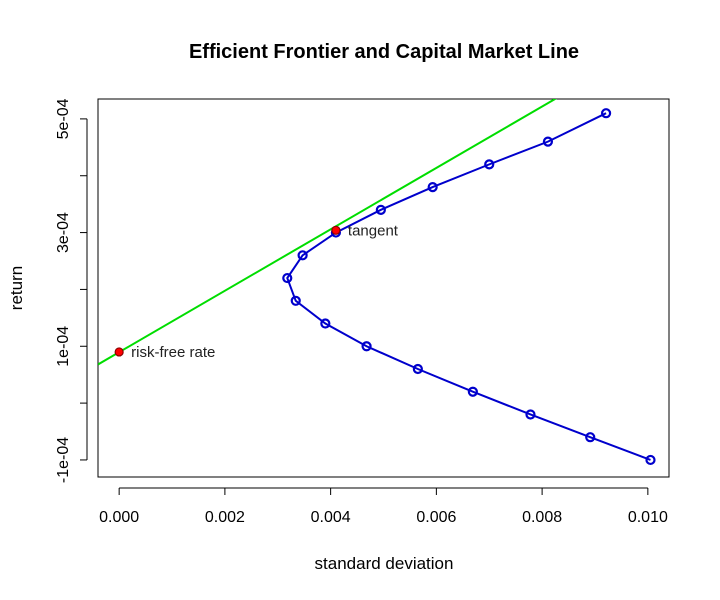 The width and height of the screenshot is (720, 600). Describe the element at coordinates (63, 232) in the screenshot. I see `y-tick-label: 3e-04` at that location.